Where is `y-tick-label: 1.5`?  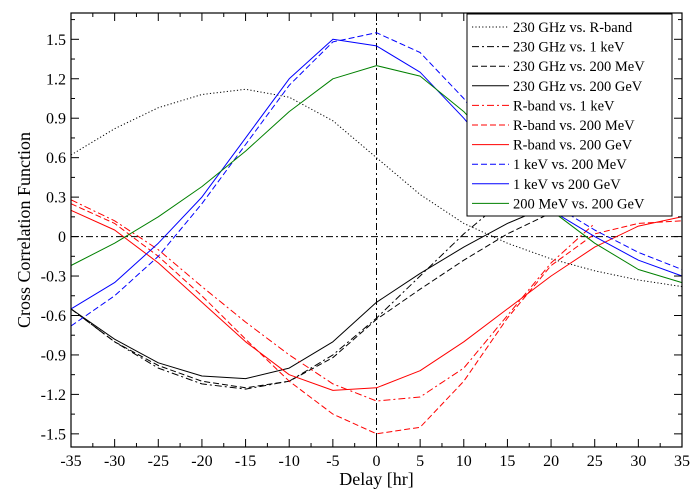 y-tick-label: 1.5 is located at coordinates (56, 40).